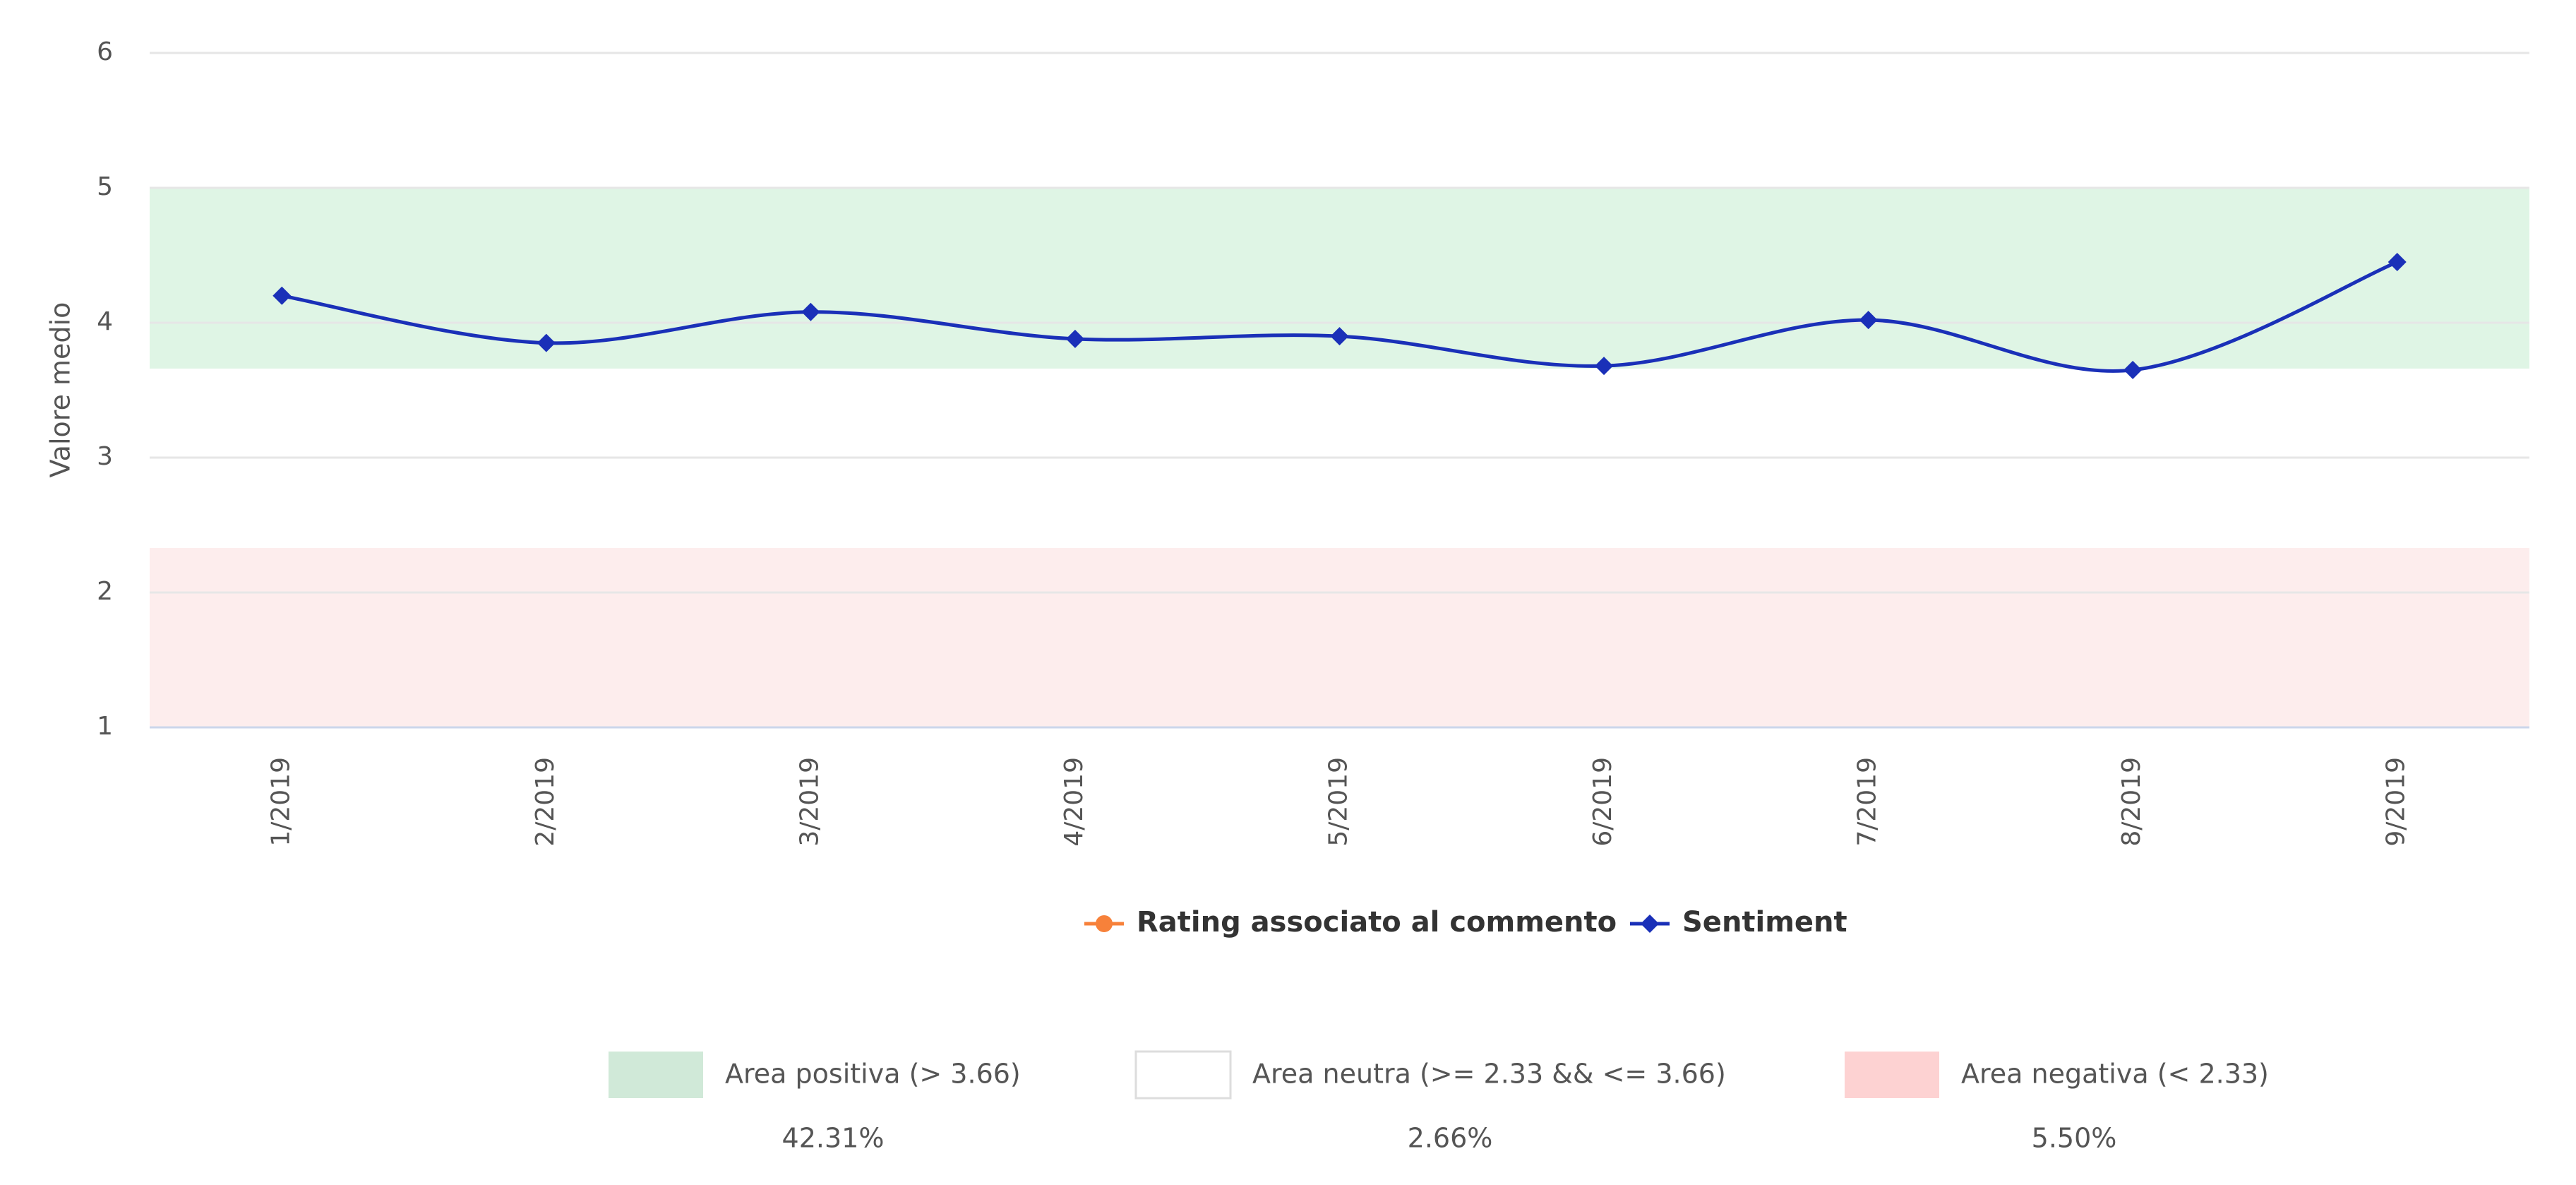 This screenshot has width=2576, height=1185. I want to click on plot-band, so click(1339, 637).